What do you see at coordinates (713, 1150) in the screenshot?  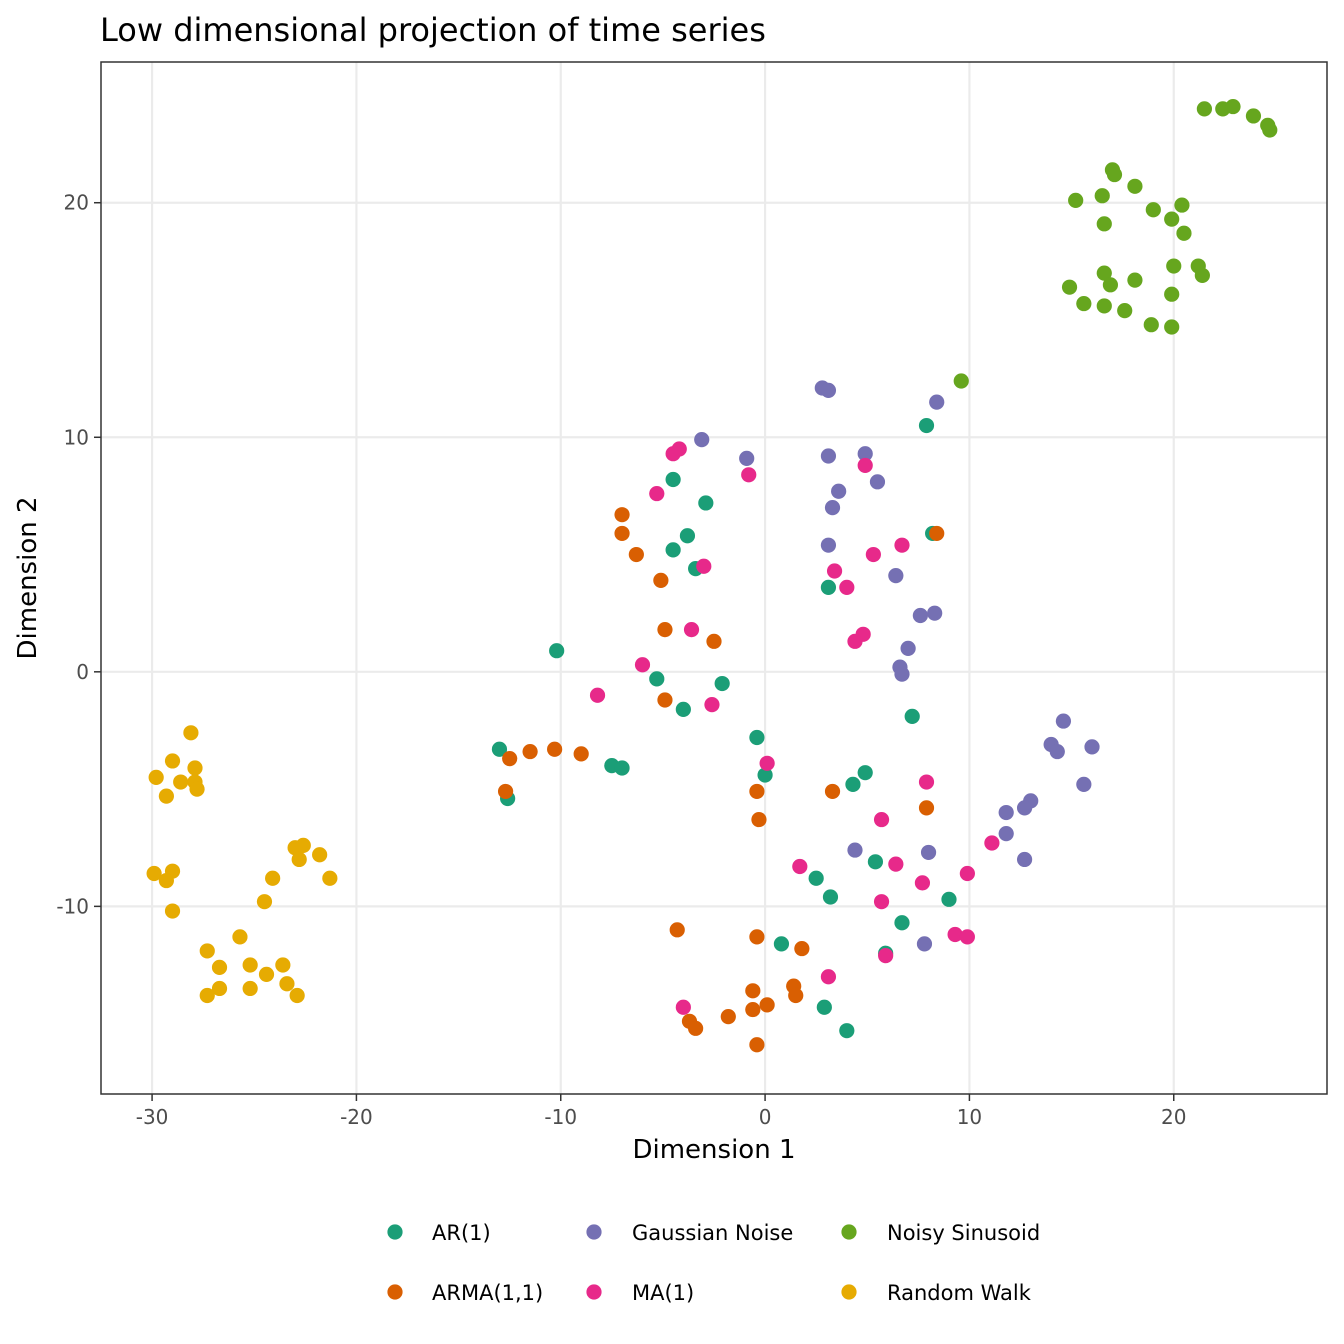 I see `x-axis-title: Dimension 1` at bounding box center [713, 1150].